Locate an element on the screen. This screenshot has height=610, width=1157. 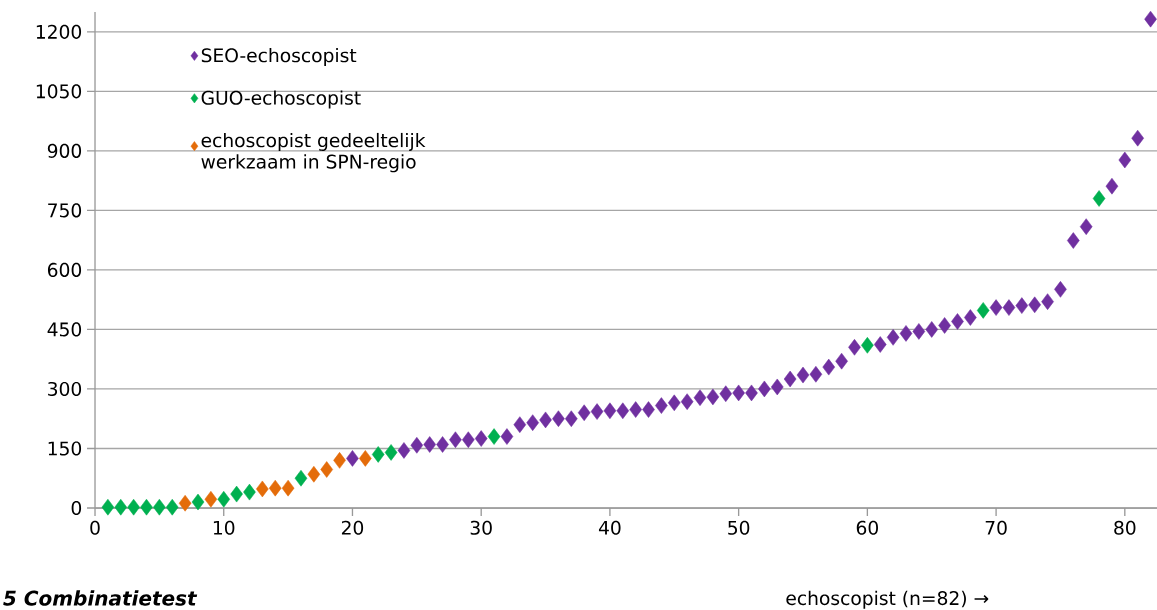
y-tick-label: 750 is located at coordinates (65, 210).